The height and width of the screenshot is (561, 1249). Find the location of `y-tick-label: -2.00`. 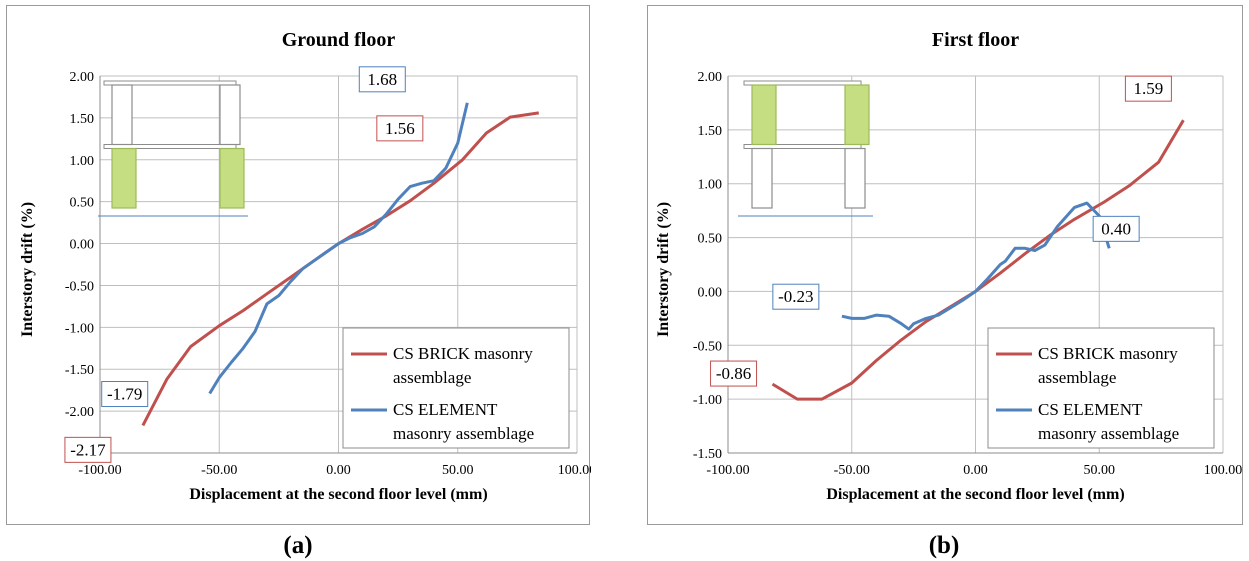

y-tick-label: -2.00 is located at coordinates (79, 412).